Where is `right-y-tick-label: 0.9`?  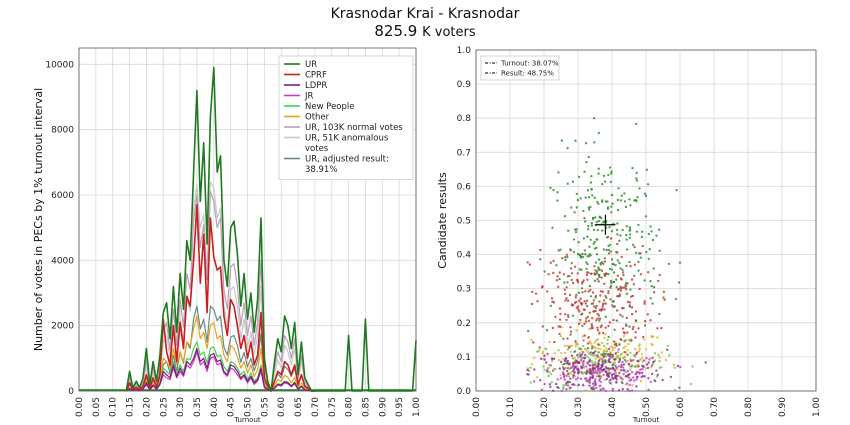
right-y-tick-label: 0.9 is located at coordinates (464, 85).